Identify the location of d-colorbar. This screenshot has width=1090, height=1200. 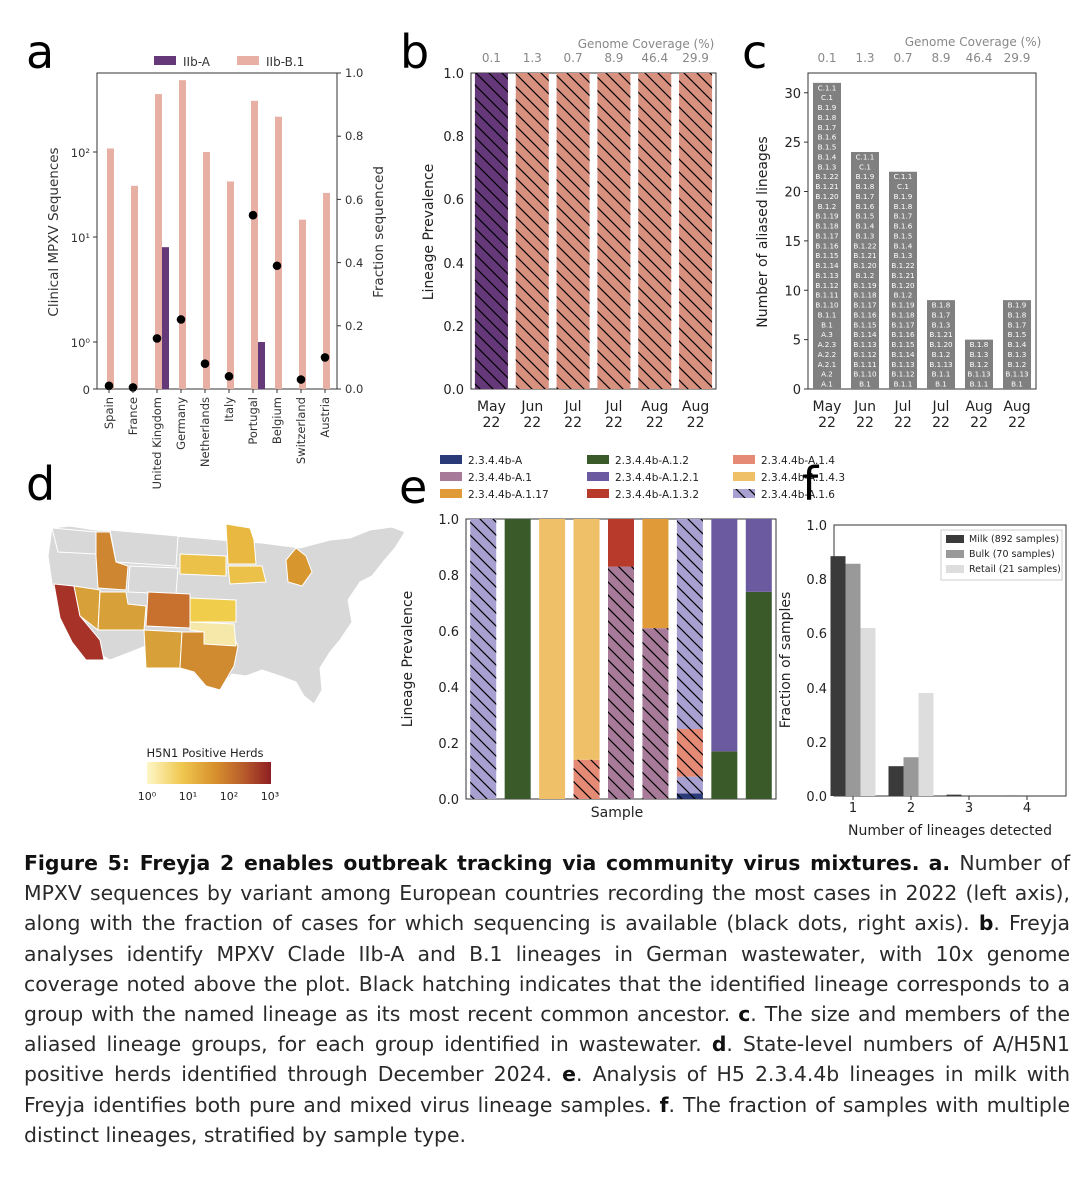
(209, 773).